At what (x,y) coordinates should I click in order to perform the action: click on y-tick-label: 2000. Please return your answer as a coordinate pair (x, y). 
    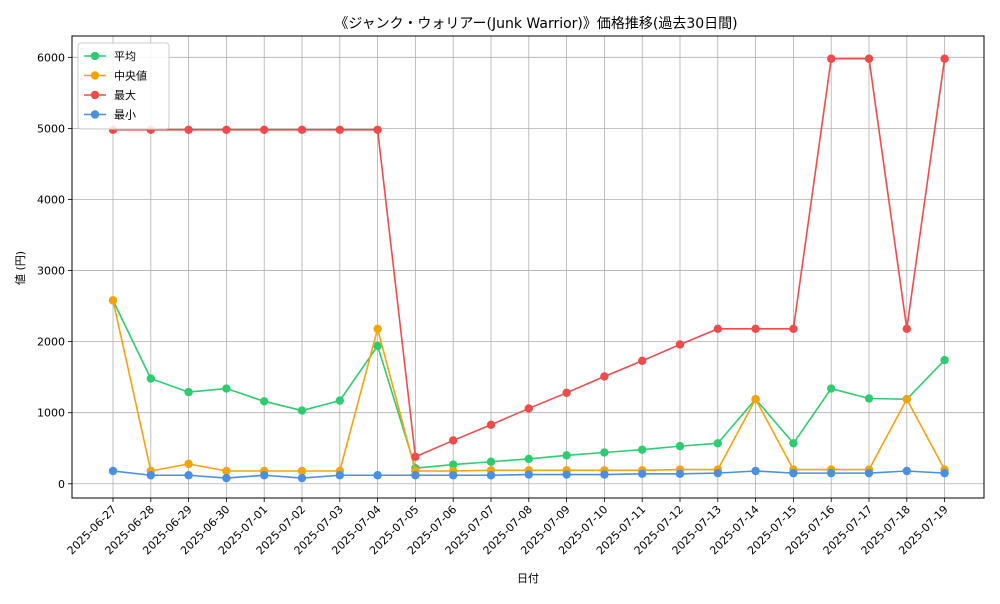
    Looking at the image, I should click on (51, 342).